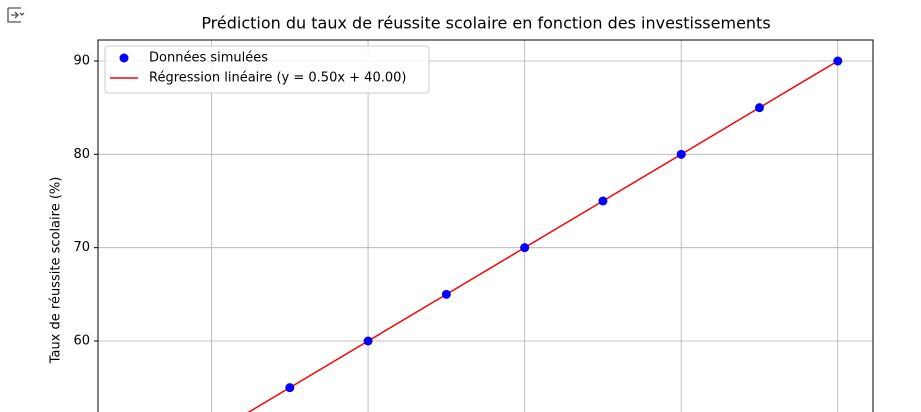  Describe the element at coordinates (124, 58) in the screenshot. I see `legend-swatch` at that location.